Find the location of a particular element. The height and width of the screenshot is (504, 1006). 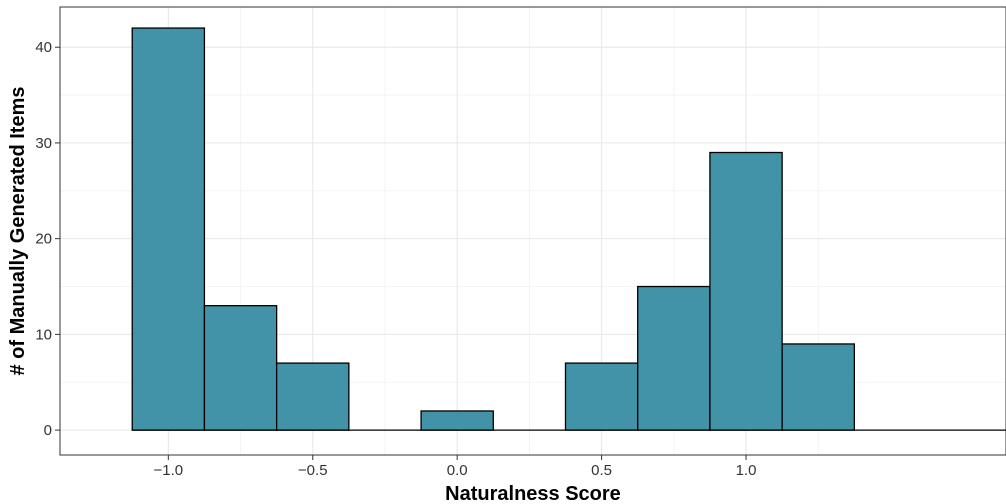

y-tick-label: 20 is located at coordinates (43, 239).